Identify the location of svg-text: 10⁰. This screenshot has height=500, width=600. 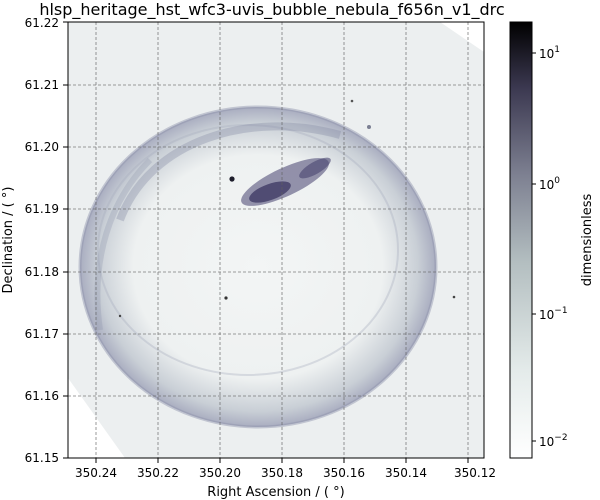
(549, 184).